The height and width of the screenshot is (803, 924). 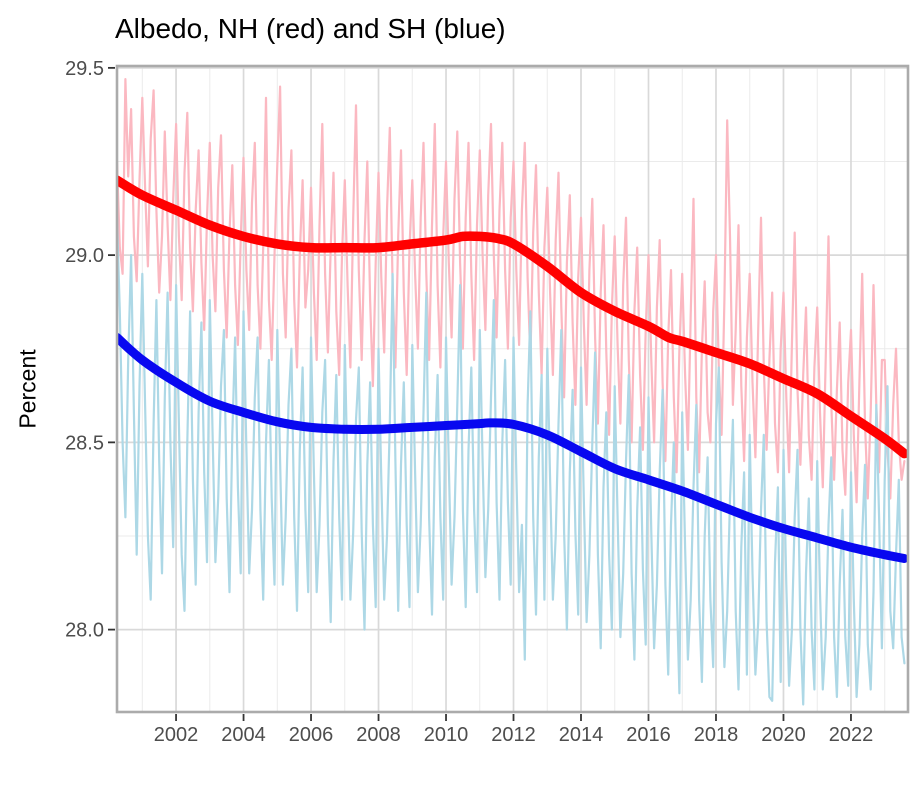 What do you see at coordinates (851, 735) in the screenshot?
I see `x-tick-label-2022: 2022` at bounding box center [851, 735].